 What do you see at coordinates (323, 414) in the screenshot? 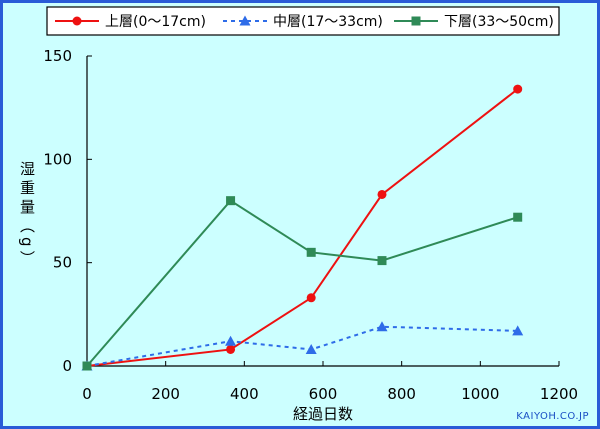
I see `x-axis-label: 経過日数` at bounding box center [323, 414].